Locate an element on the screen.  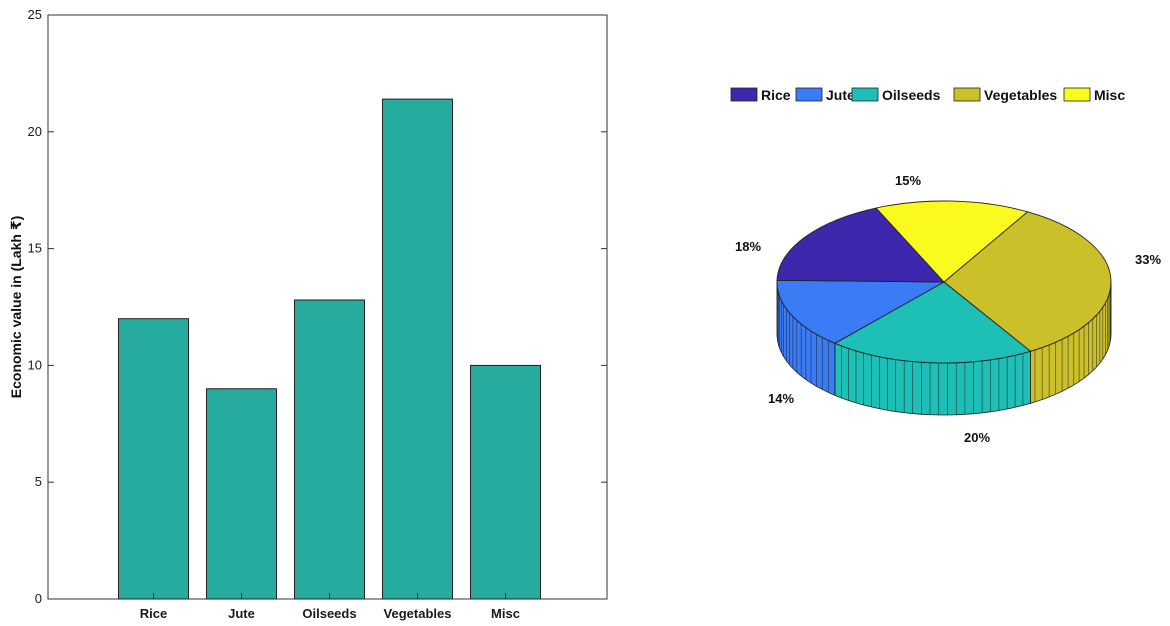
legend-swatch-rice is located at coordinates (744, 94).